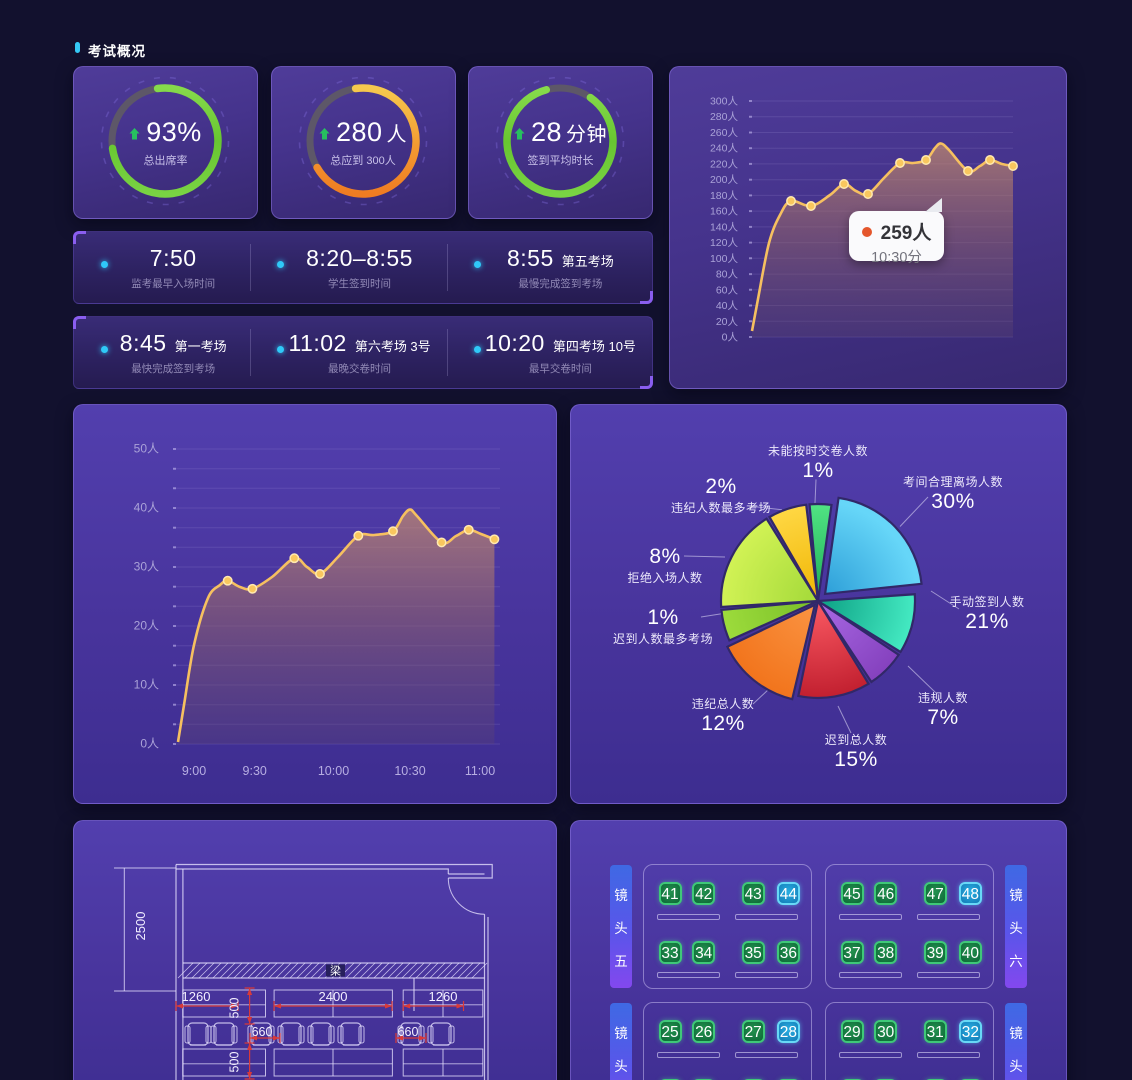 This screenshot has width=1132, height=1080. What do you see at coordinates (724, 133) in the screenshot?
I see `svg-text: 260人` at bounding box center [724, 133].